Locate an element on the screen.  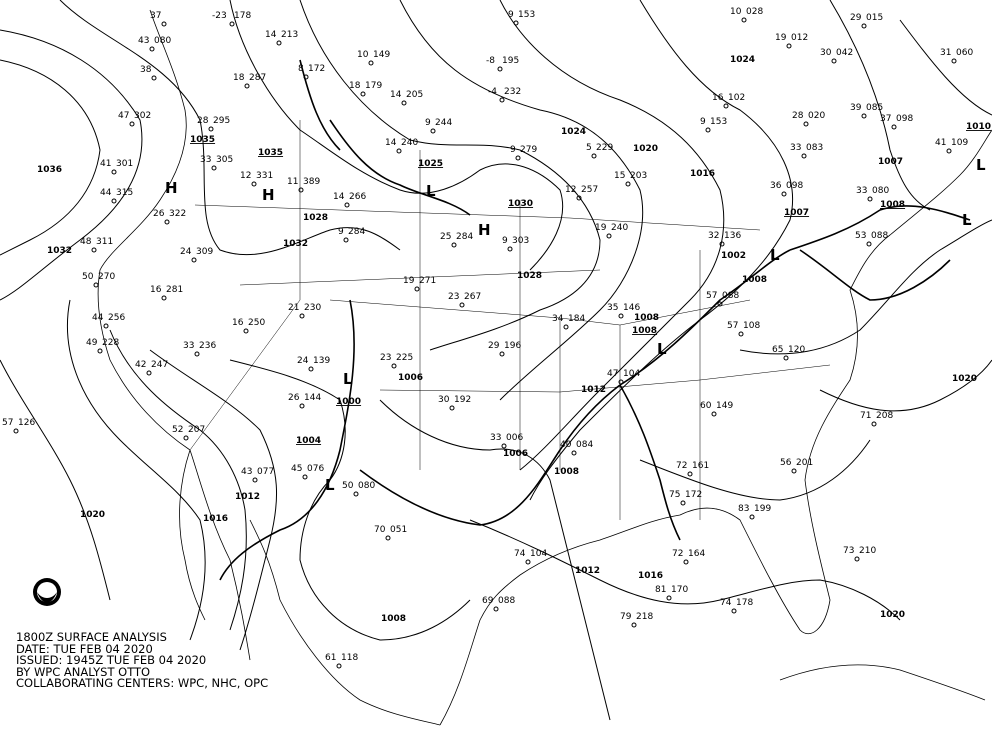
station-plot: 71 208 is located at coordinates (876, 419).